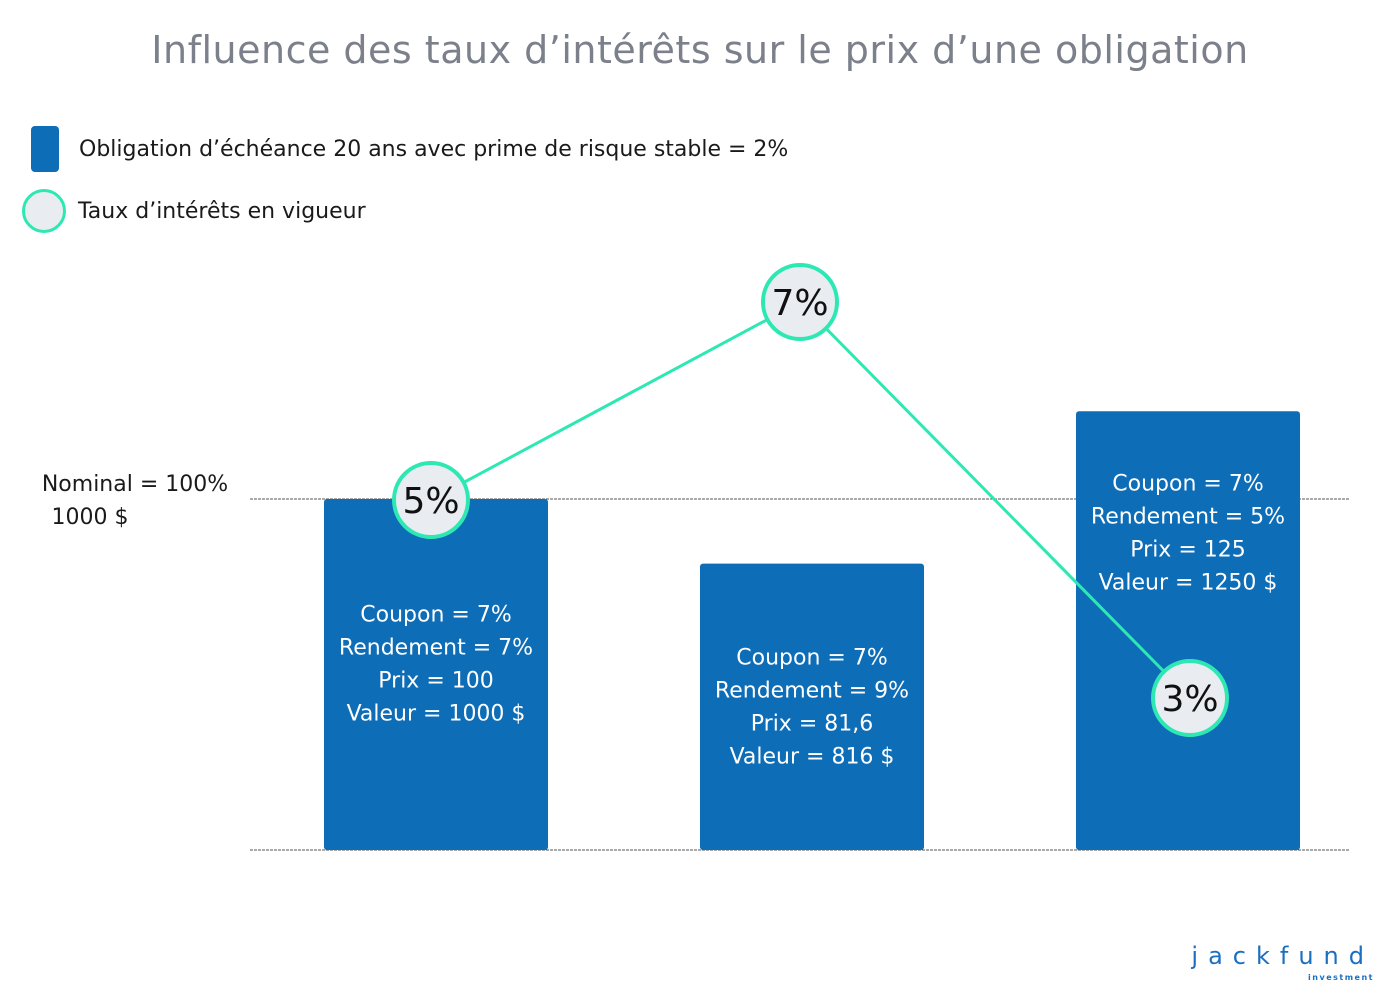  What do you see at coordinates (1282, 956) in the screenshot?
I see `logo-main-text: jackfund` at bounding box center [1282, 956].